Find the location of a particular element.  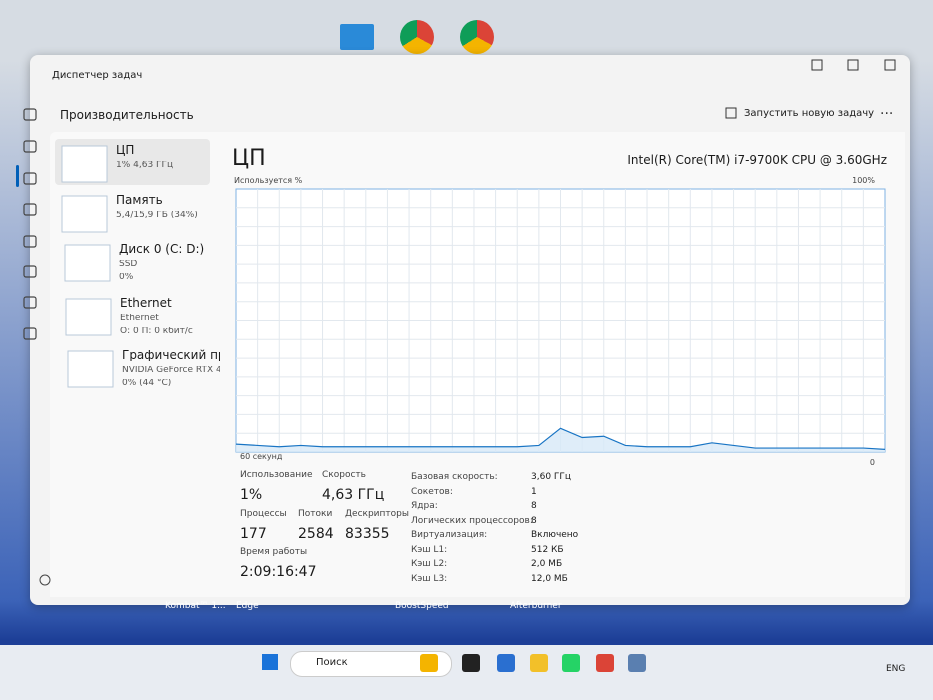

detail-label: Логических процессоров: is located at coordinates (472, 520).